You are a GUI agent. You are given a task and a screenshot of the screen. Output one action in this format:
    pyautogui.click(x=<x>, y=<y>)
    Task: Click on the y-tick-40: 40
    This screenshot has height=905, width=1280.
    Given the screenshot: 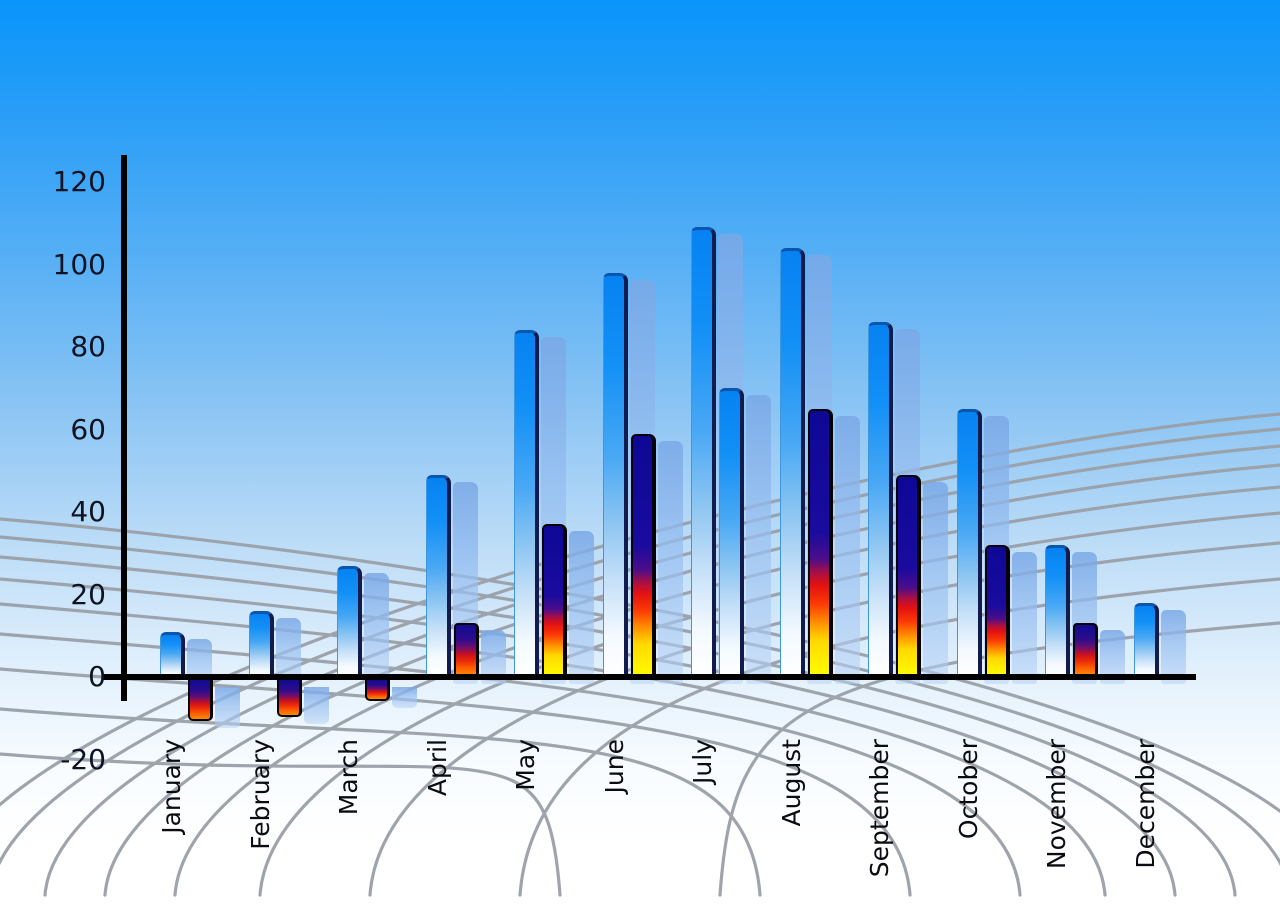 What is the action you would take?
    pyautogui.click(x=88, y=511)
    